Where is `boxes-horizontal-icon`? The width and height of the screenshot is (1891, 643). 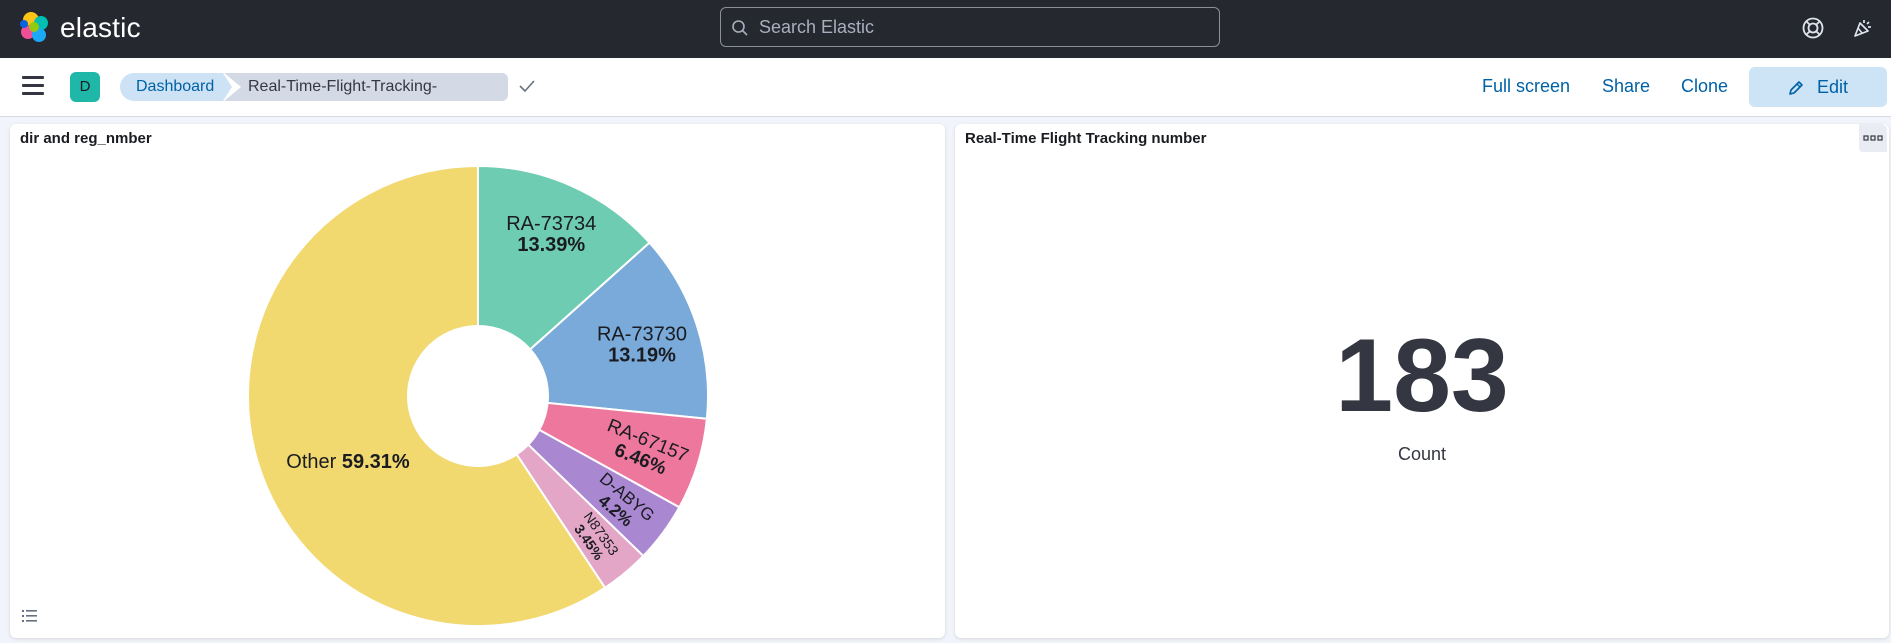
boxes-horizontal-icon is located at coordinates (1873, 138).